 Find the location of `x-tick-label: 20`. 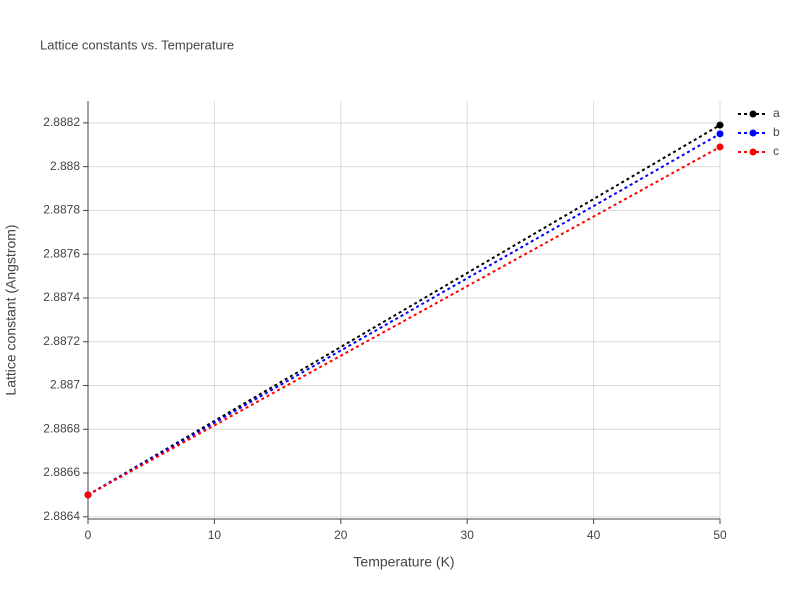

x-tick-label: 20 is located at coordinates (341, 535).